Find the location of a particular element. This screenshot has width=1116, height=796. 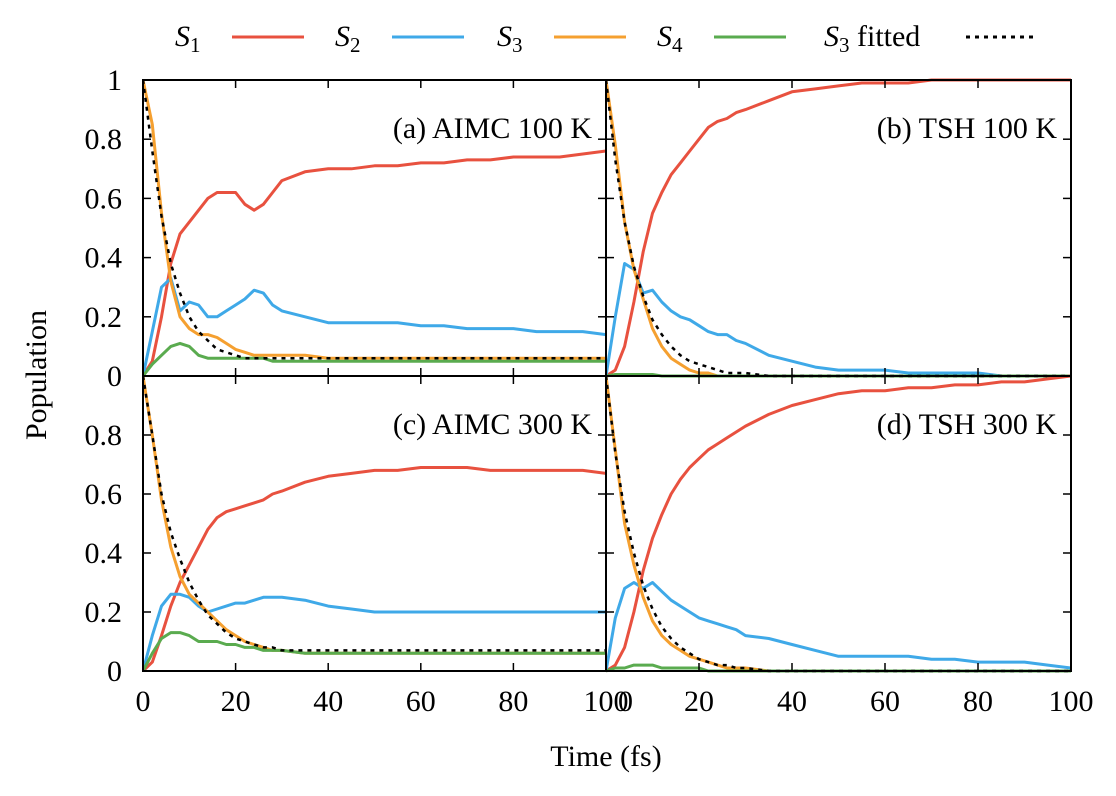

legend-label-sub: 2 is located at coordinates (355, 45).